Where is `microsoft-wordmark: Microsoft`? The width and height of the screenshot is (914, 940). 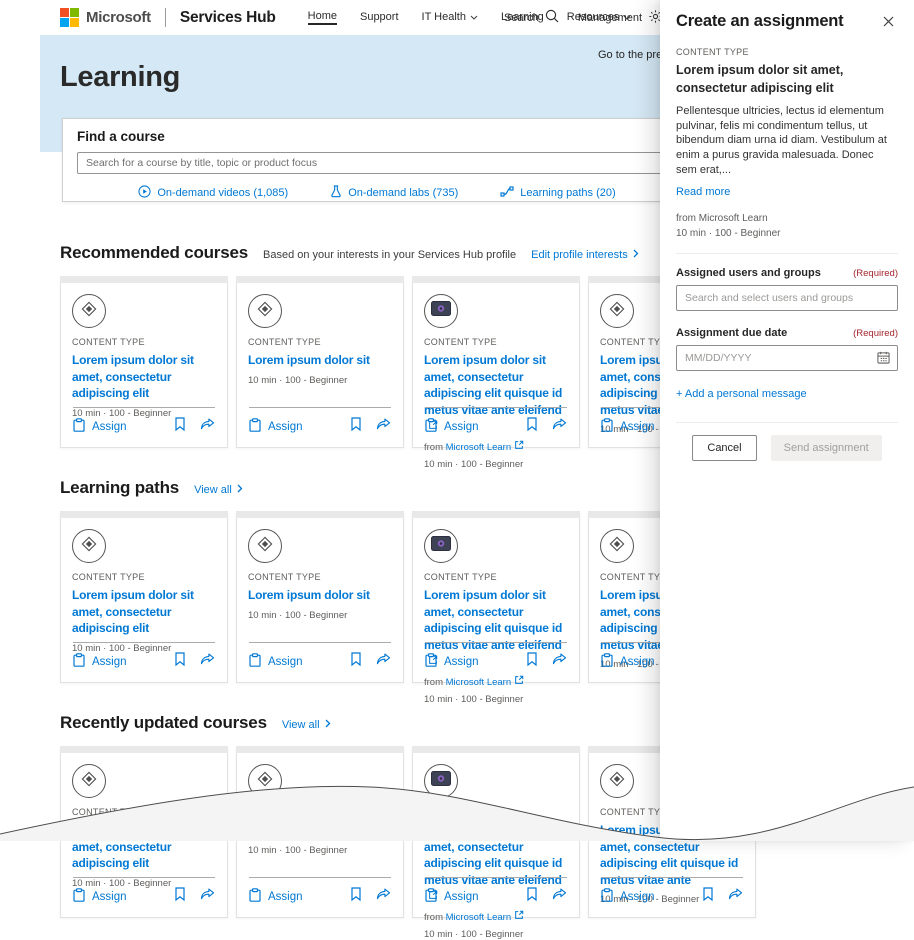 microsoft-wordmark: Microsoft is located at coordinates (118, 17).